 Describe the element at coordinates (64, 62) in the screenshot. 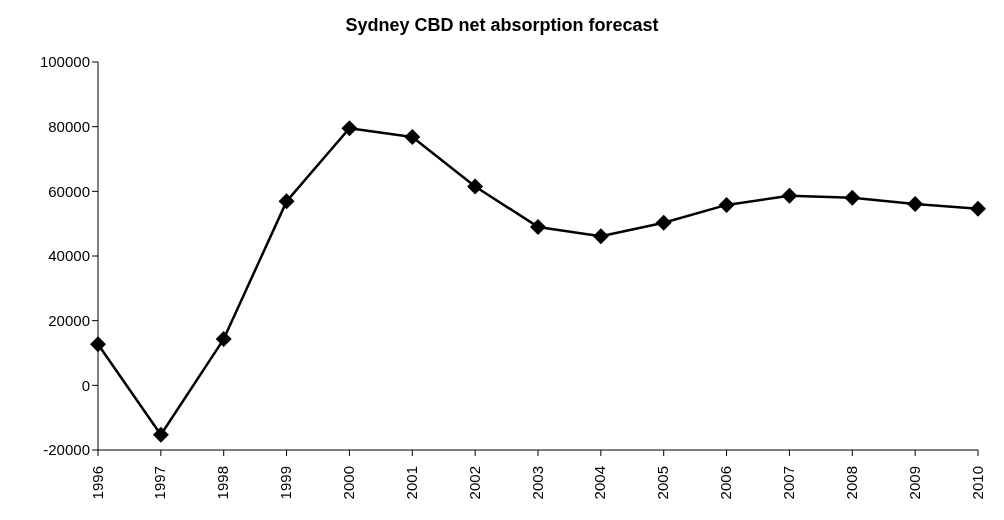

I see `y-tick-label: 100000` at that location.